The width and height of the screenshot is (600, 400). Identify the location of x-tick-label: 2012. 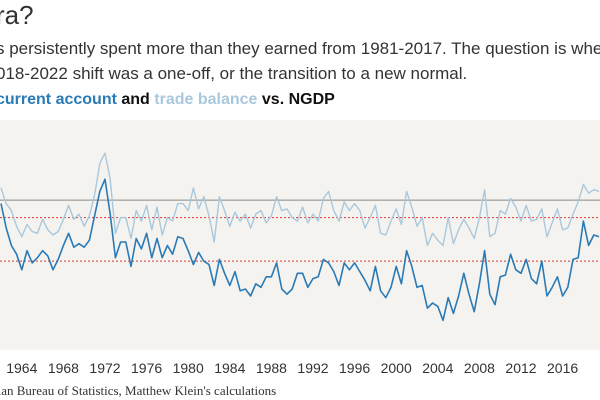
(521, 368).